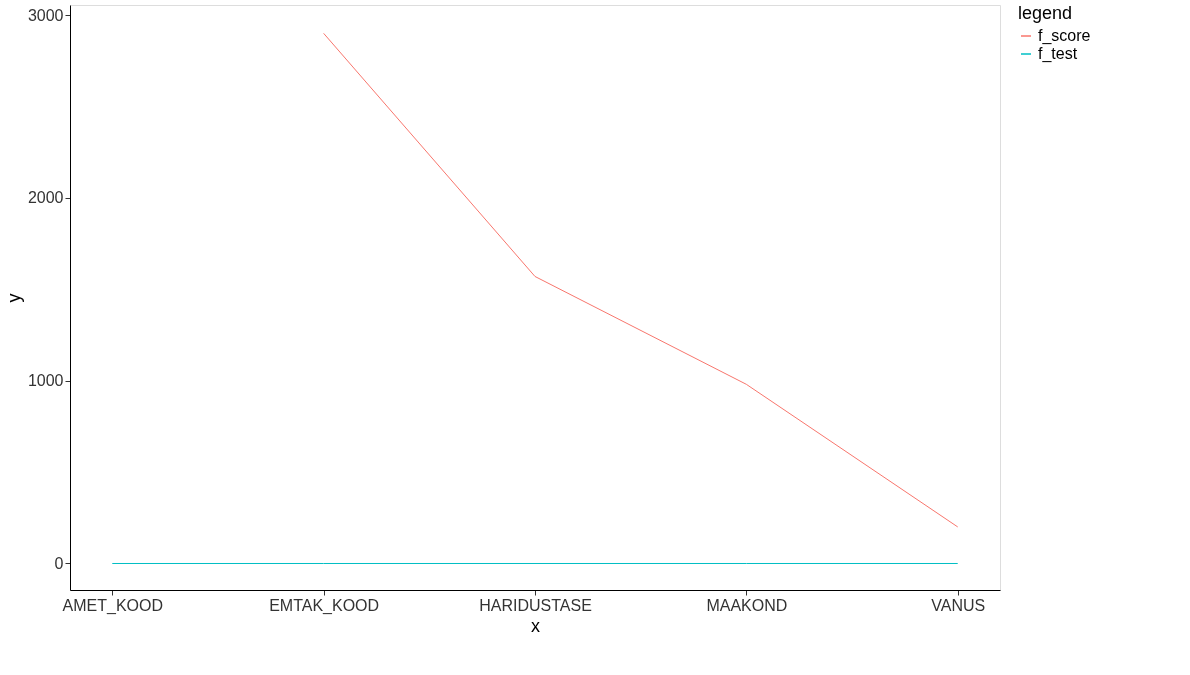 This screenshot has width=1190, height=675. What do you see at coordinates (535, 605) in the screenshot?
I see `x-tick-label: HARIDUSTASE` at bounding box center [535, 605].